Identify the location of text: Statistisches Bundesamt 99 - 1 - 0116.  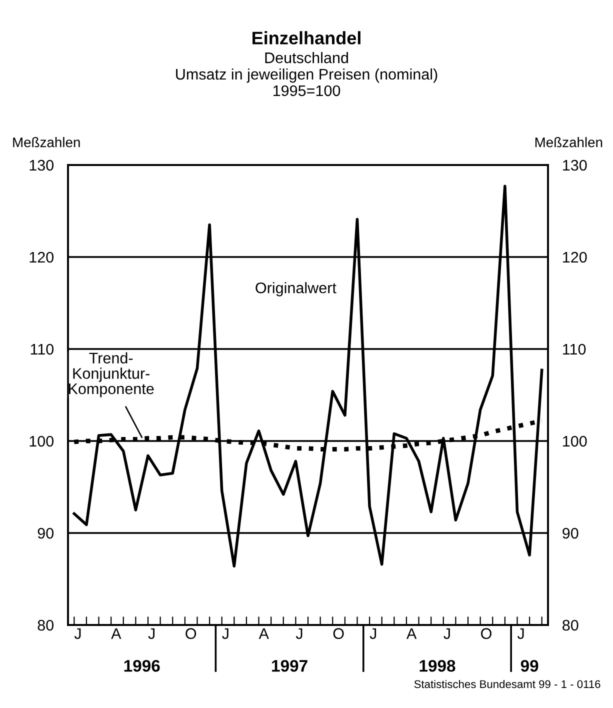
(507, 684).